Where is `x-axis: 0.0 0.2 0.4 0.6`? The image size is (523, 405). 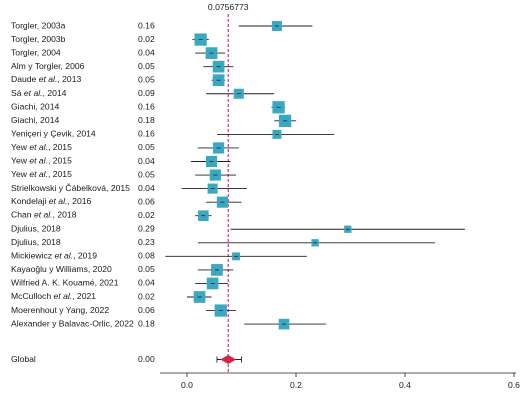 x-axis: 0.0 0.2 0.4 0.6 is located at coordinates (340, 381).